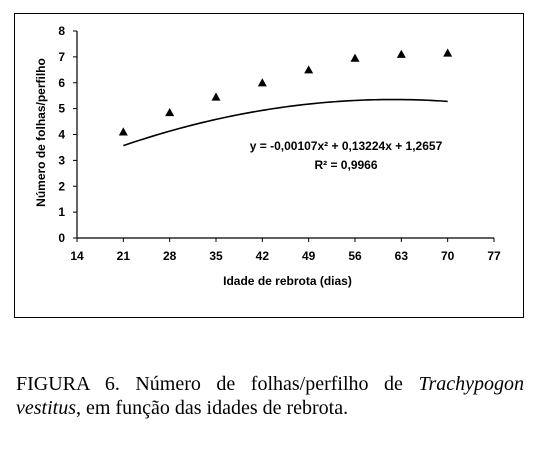  What do you see at coordinates (61, 31) in the screenshot?
I see `y-tick-label: 8` at bounding box center [61, 31].